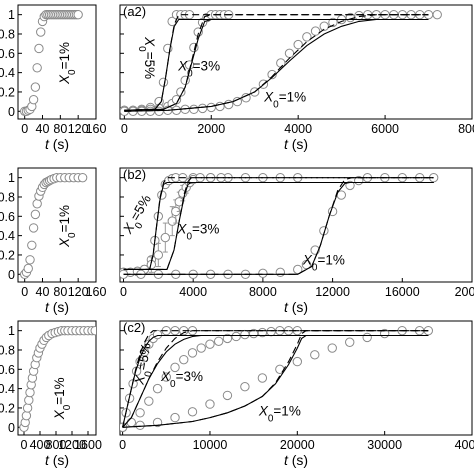 The height and width of the screenshot is (474, 474). I want to click on fit-line-dashed-c2-s6, so click(275, 379).